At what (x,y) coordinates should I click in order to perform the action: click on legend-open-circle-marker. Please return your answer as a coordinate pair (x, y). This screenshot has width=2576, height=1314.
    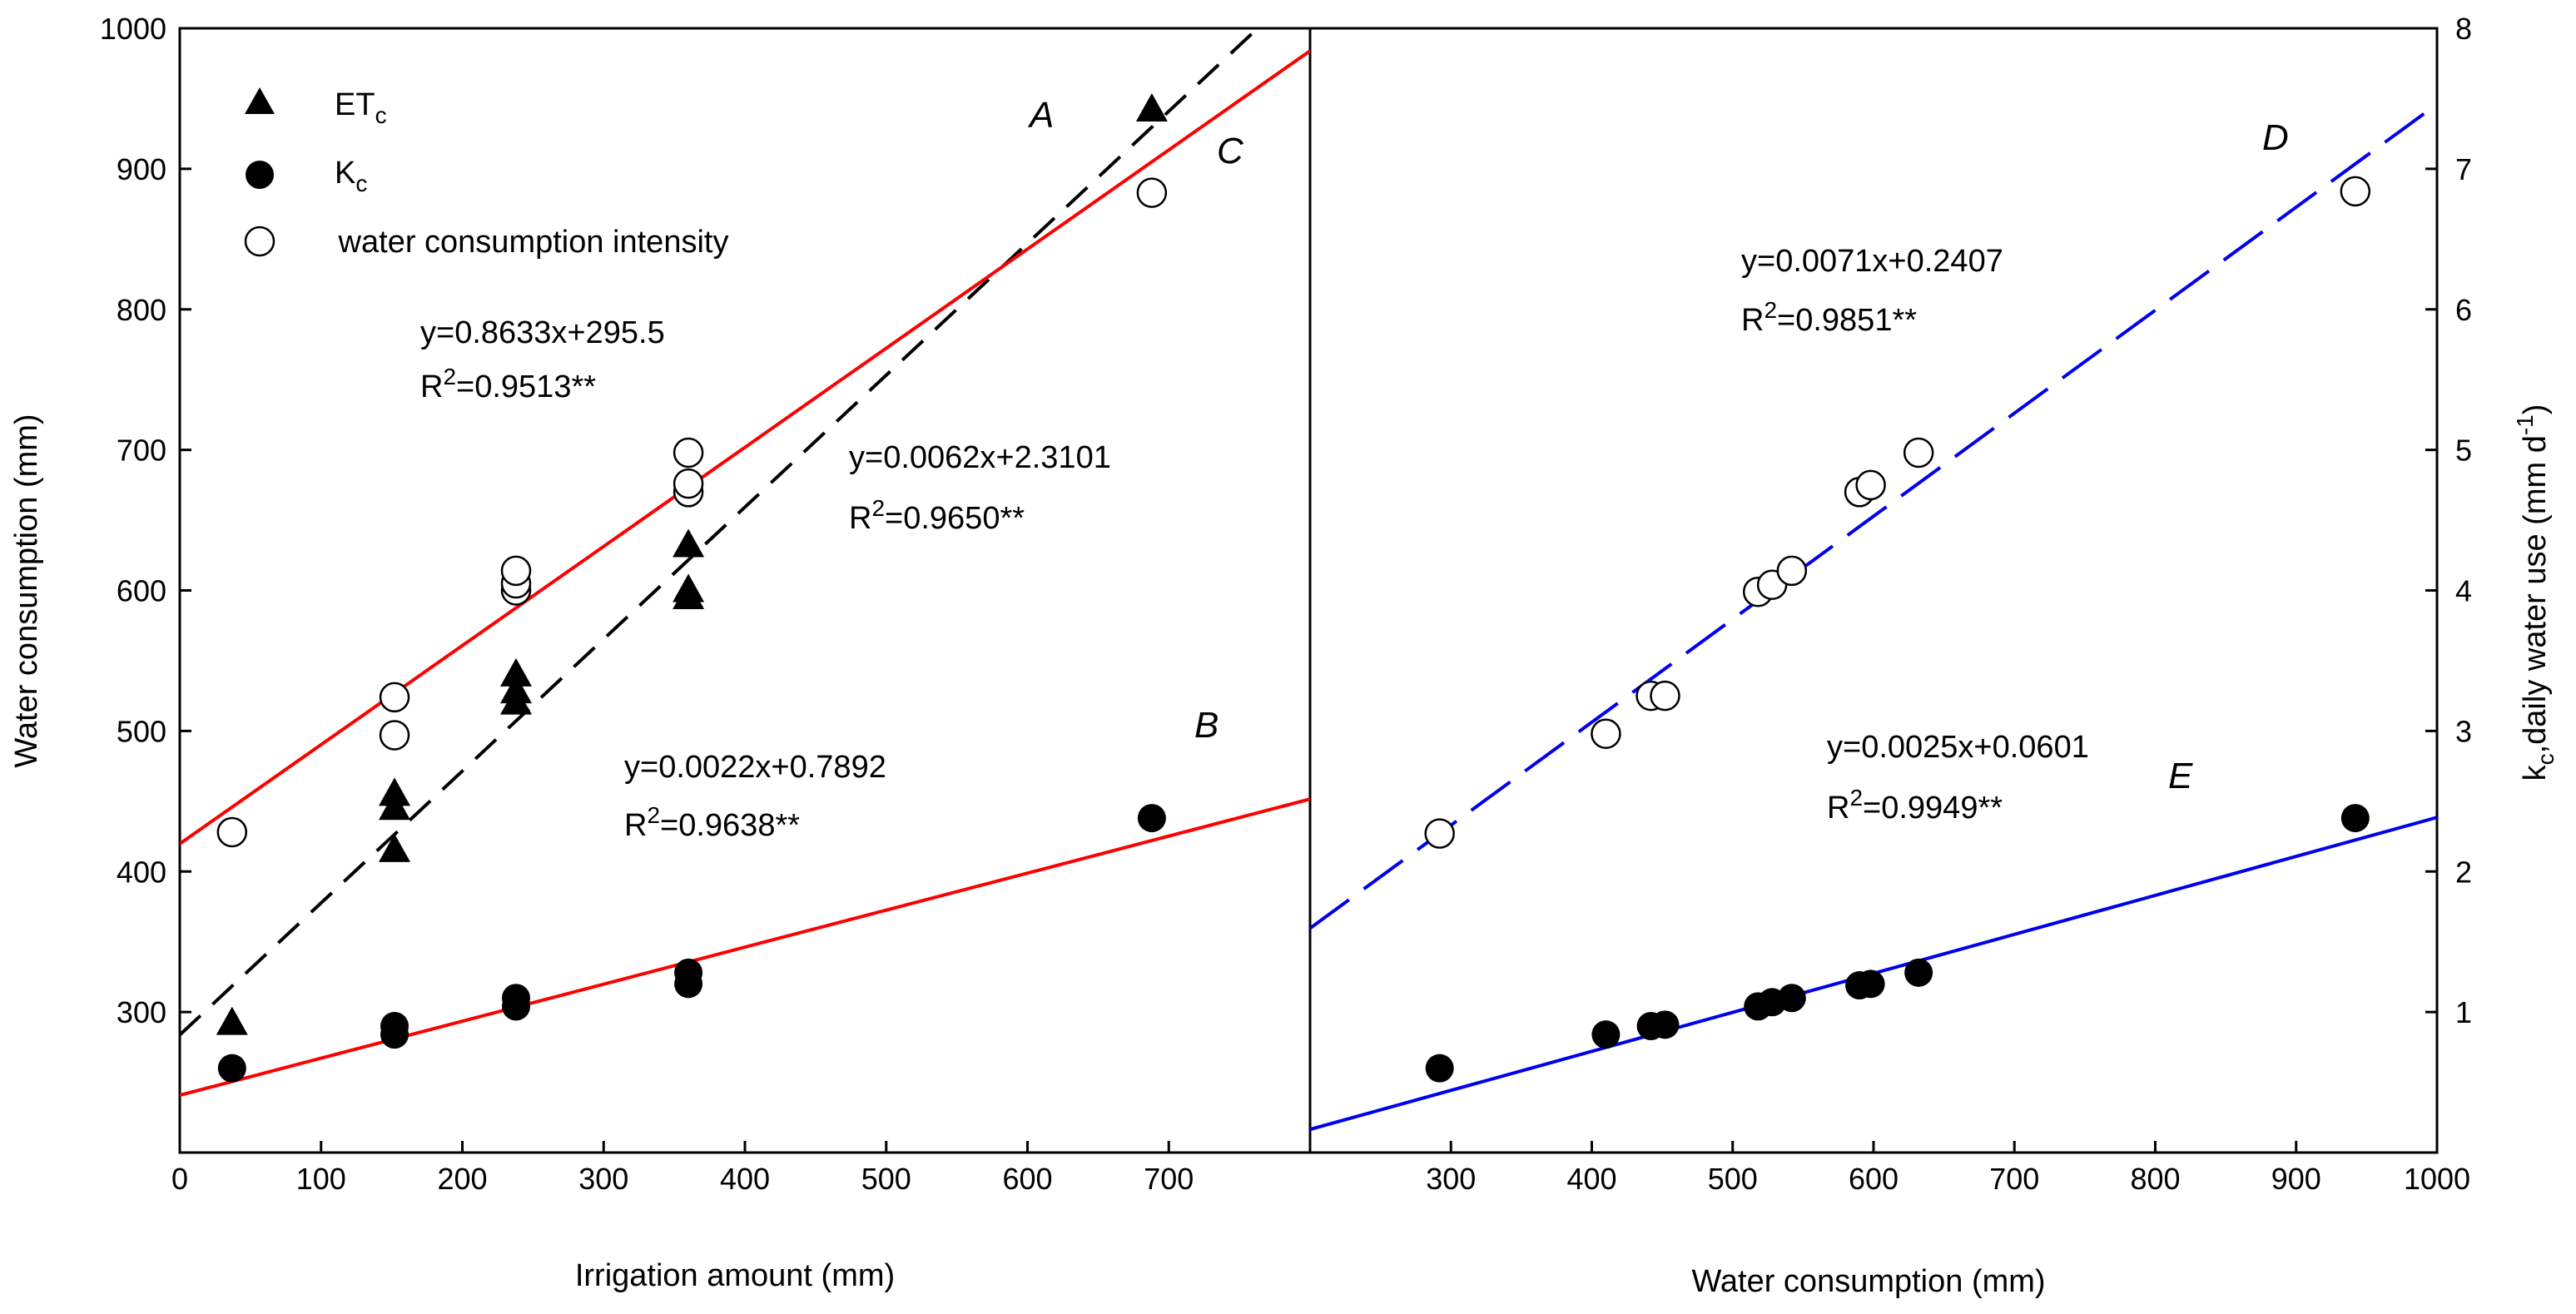
    Looking at the image, I should click on (259, 241).